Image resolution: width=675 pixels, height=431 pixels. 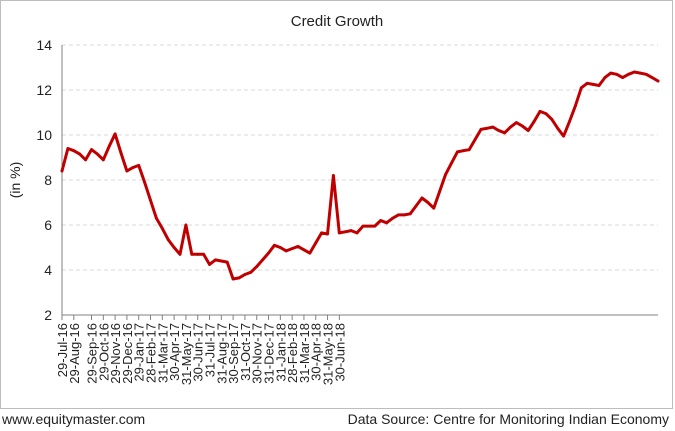 I want to click on chart-title: Credit Growth, so click(x=337, y=21).